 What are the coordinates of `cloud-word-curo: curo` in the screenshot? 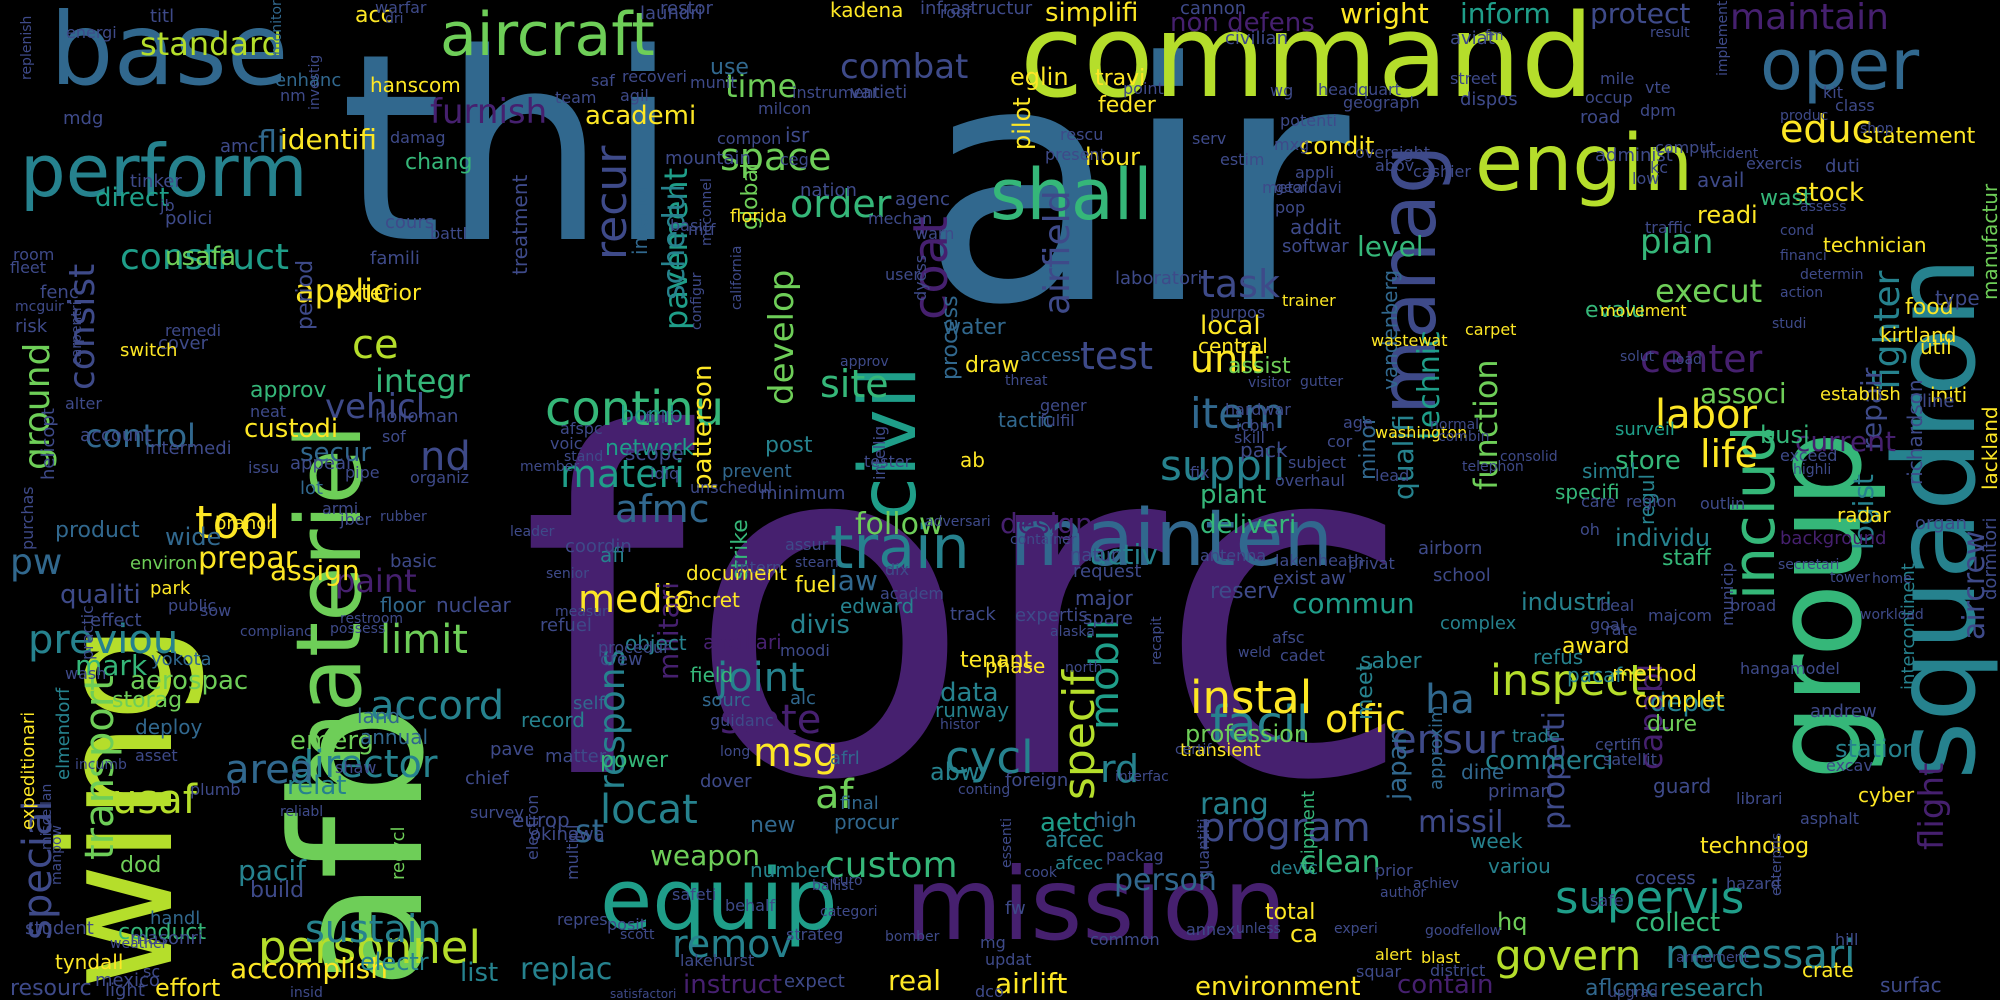 It's located at (847, 881).